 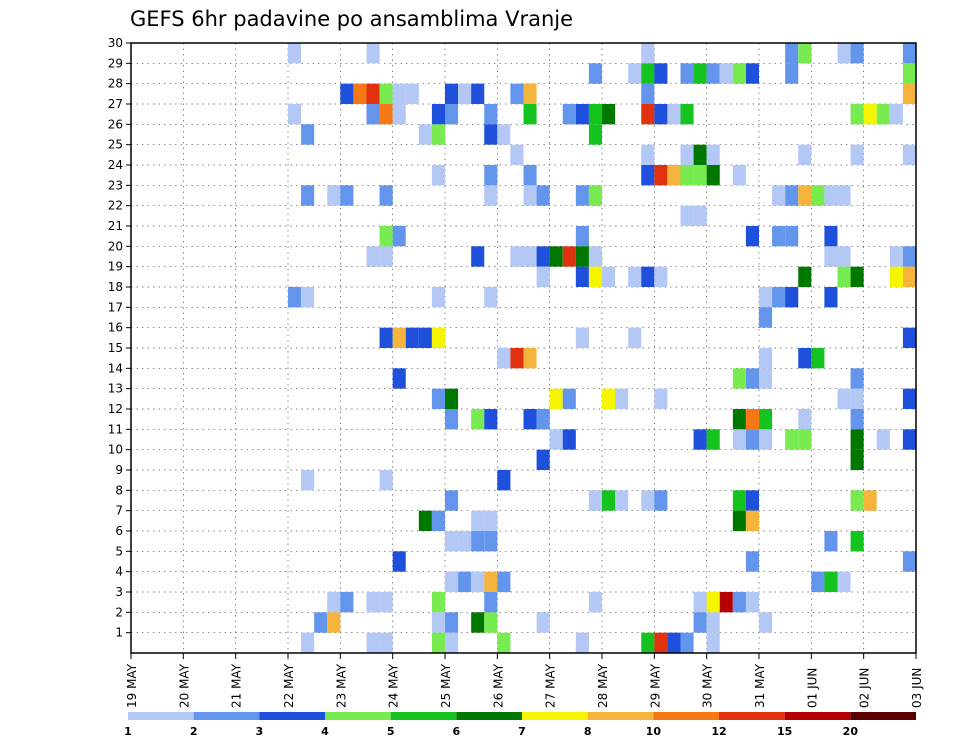 What do you see at coordinates (115, 124) in the screenshot?
I see `y-tick-label: 26` at bounding box center [115, 124].